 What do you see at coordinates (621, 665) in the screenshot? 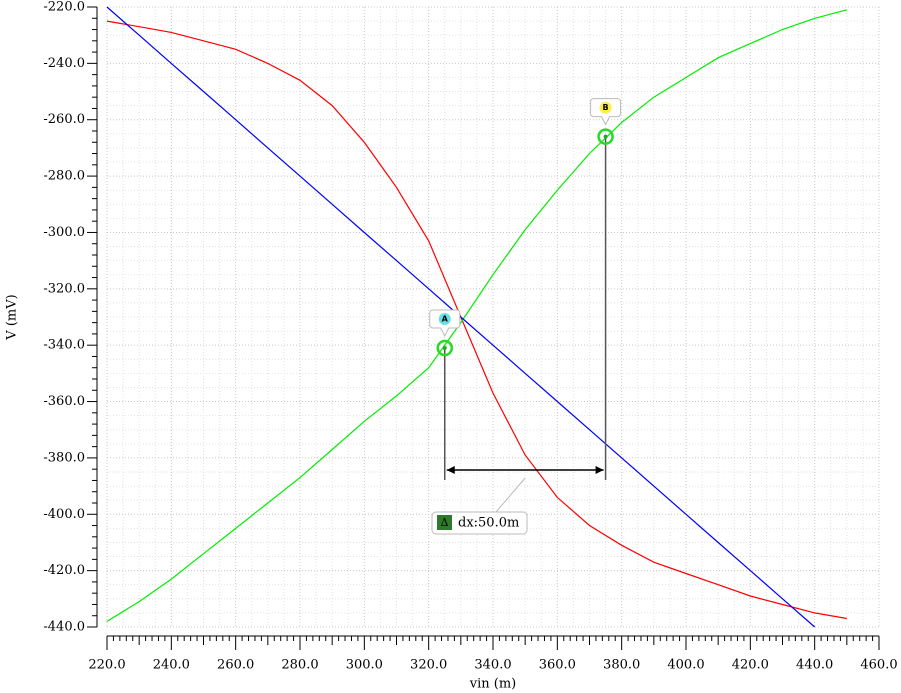
I see `x-tick-label: 380.0` at bounding box center [621, 665].